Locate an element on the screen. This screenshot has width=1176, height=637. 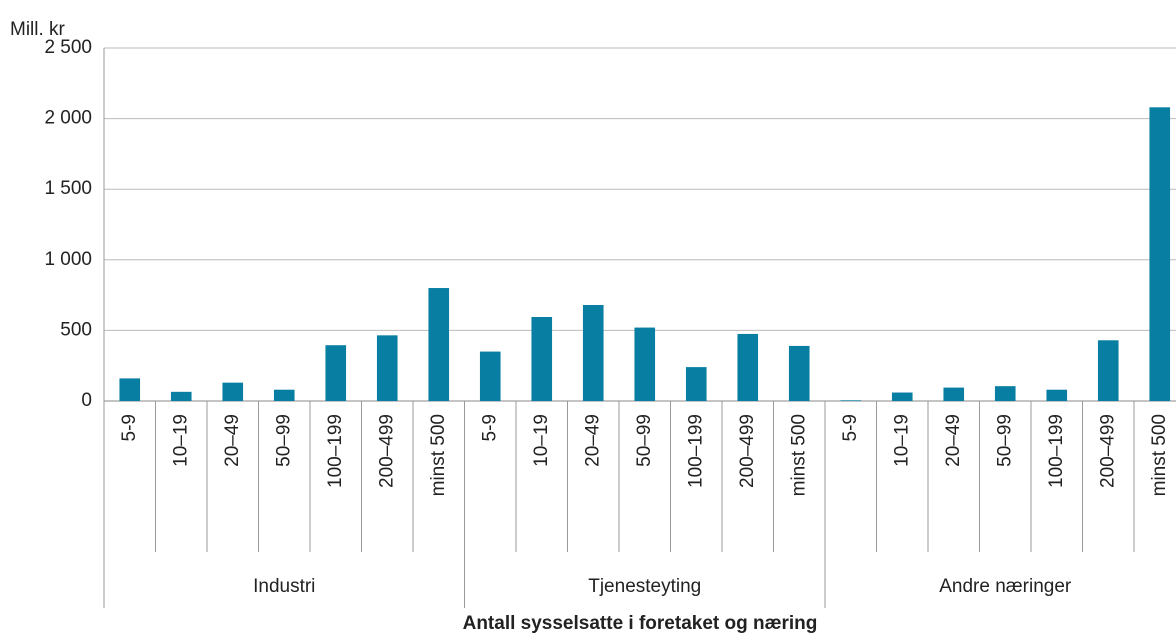
group-label: Andre næringer is located at coordinates (1005, 586).